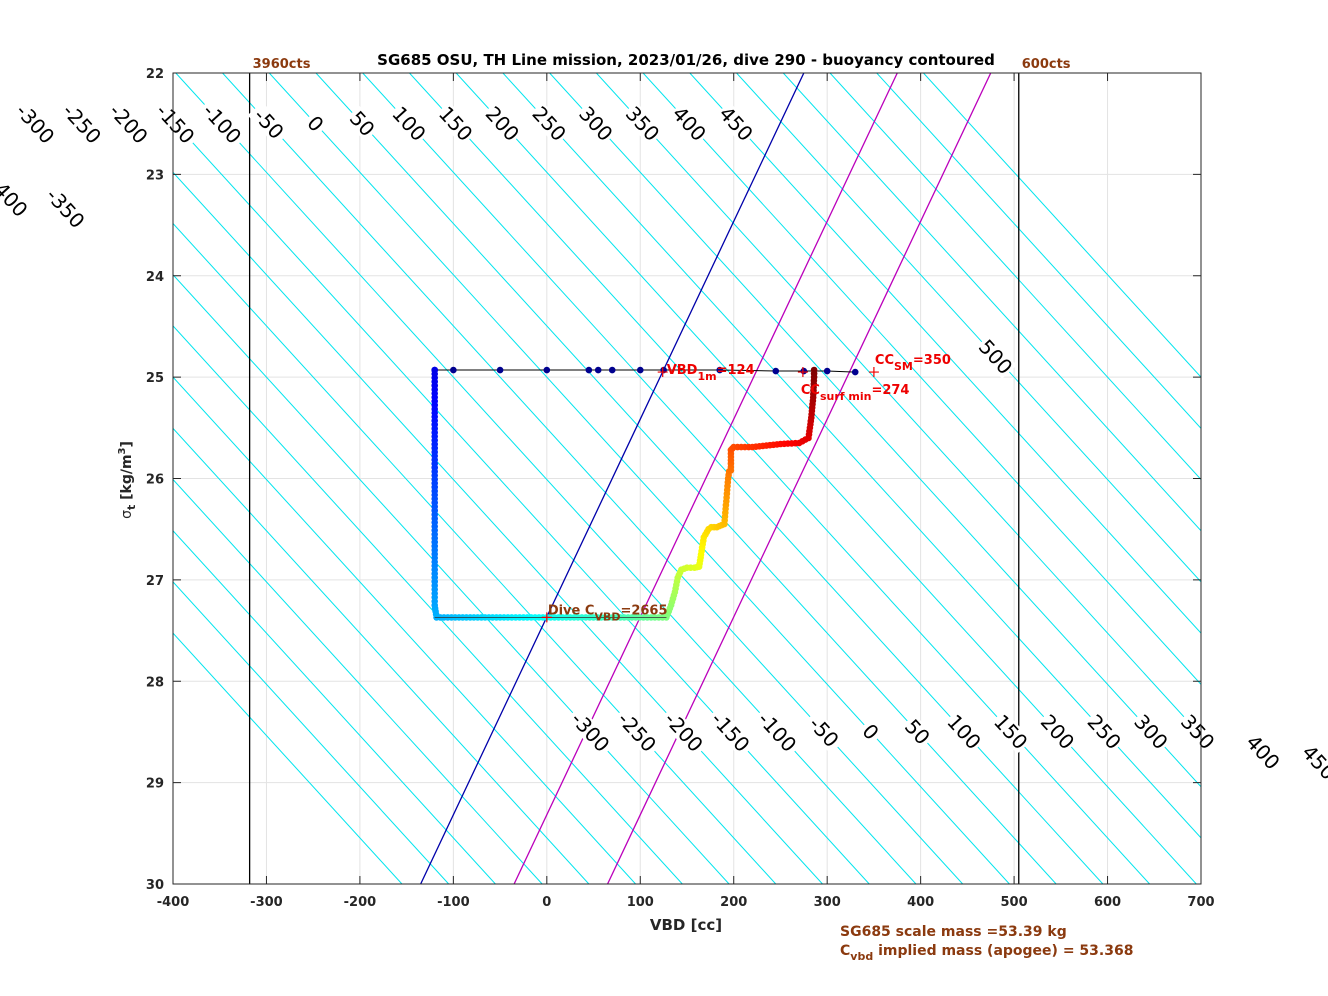 The width and height of the screenshot is (1328, 996). What do you see at coordinates (953, 932) in the screenshot?
I see `scale-mass-note: SG685 scale mass =53.39 kg` at bounding box center [953, 932].